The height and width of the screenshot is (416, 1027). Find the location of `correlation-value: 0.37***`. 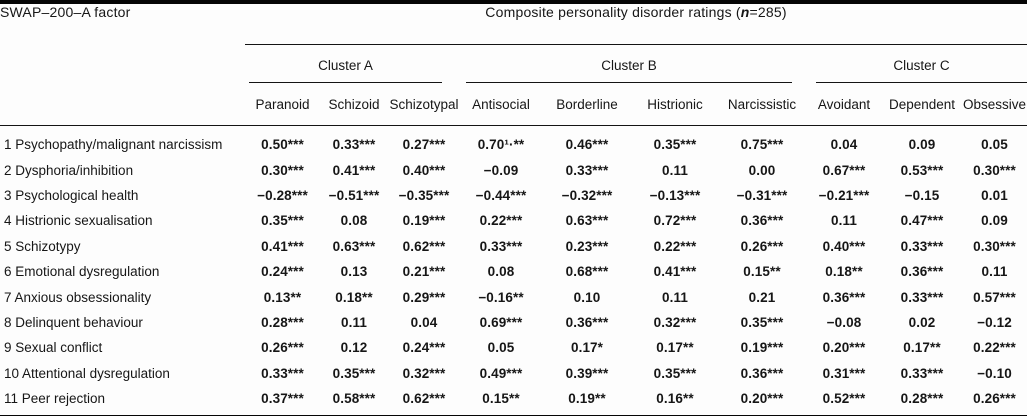

correlation-value: 0.37*** is located at coordinates (282, 399).